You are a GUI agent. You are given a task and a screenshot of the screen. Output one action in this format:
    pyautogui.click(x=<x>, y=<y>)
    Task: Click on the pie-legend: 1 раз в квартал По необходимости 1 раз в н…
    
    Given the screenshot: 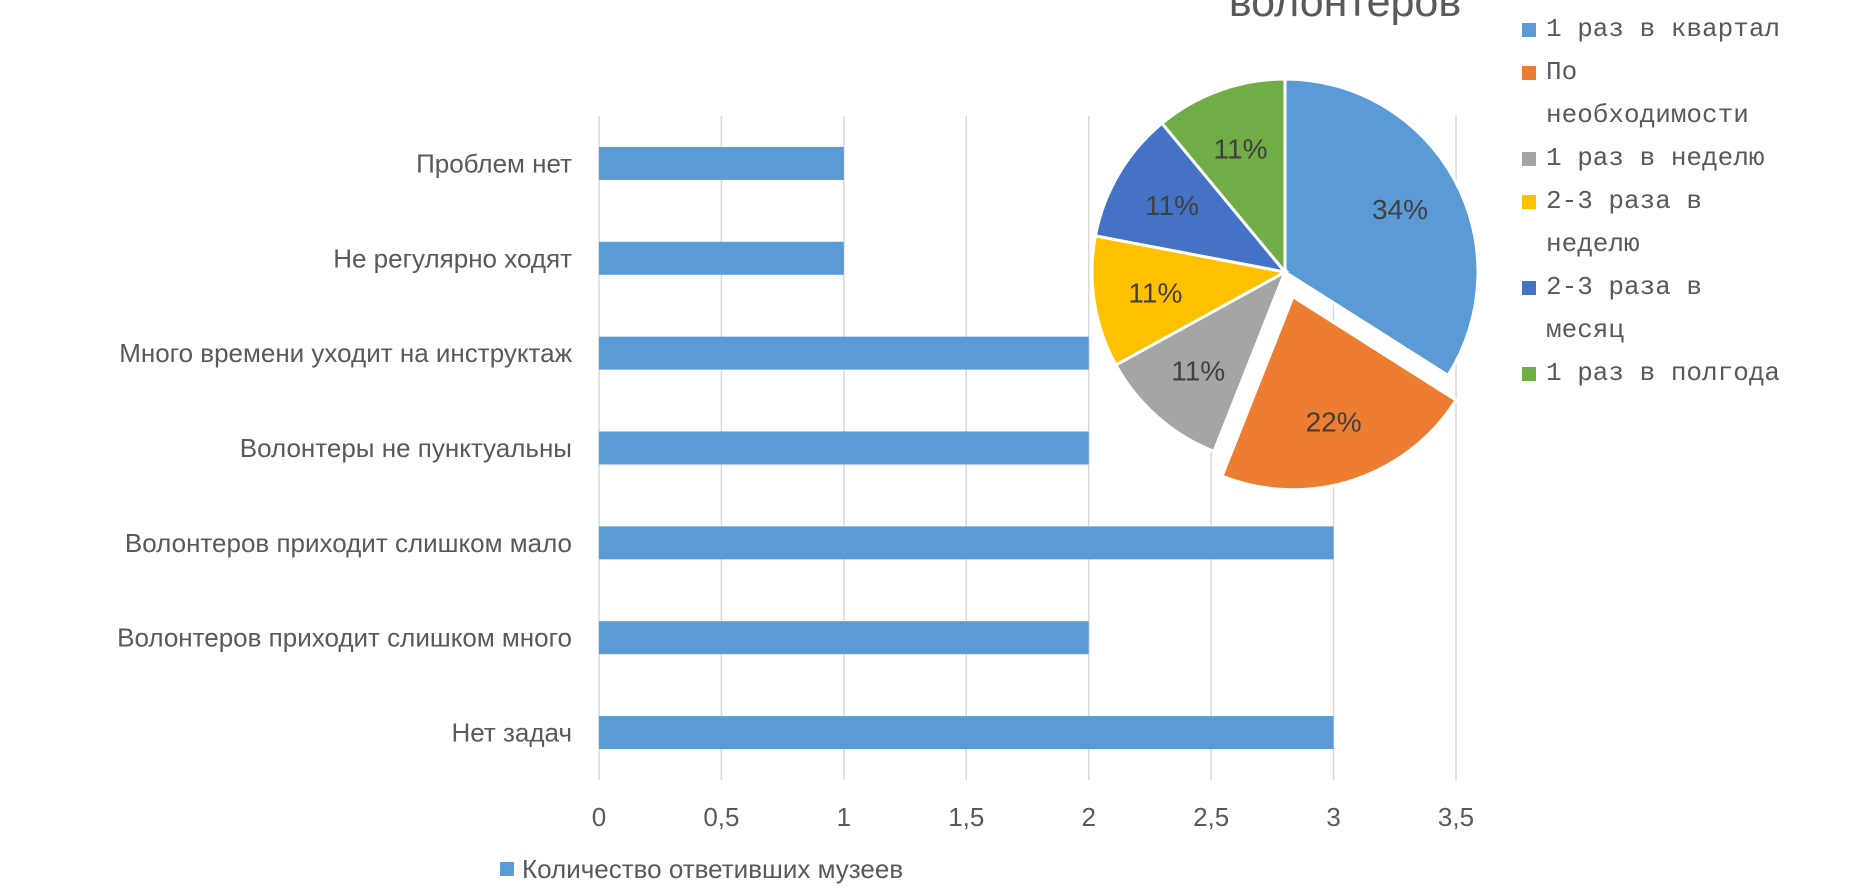 What is the action you would take?
    pyautogui.click(x=1652, y=201)
    